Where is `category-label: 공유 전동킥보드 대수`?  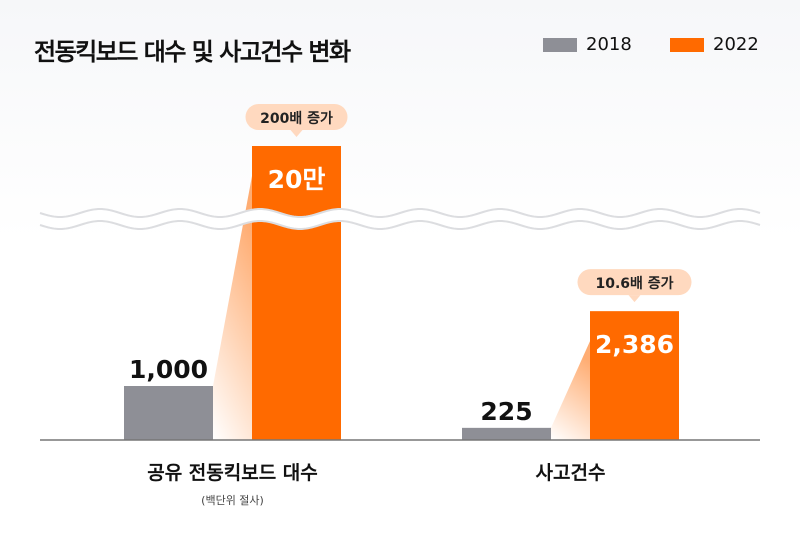 category-label: 공유 전동킥보드 대수 is located at coordinates (232, 473).